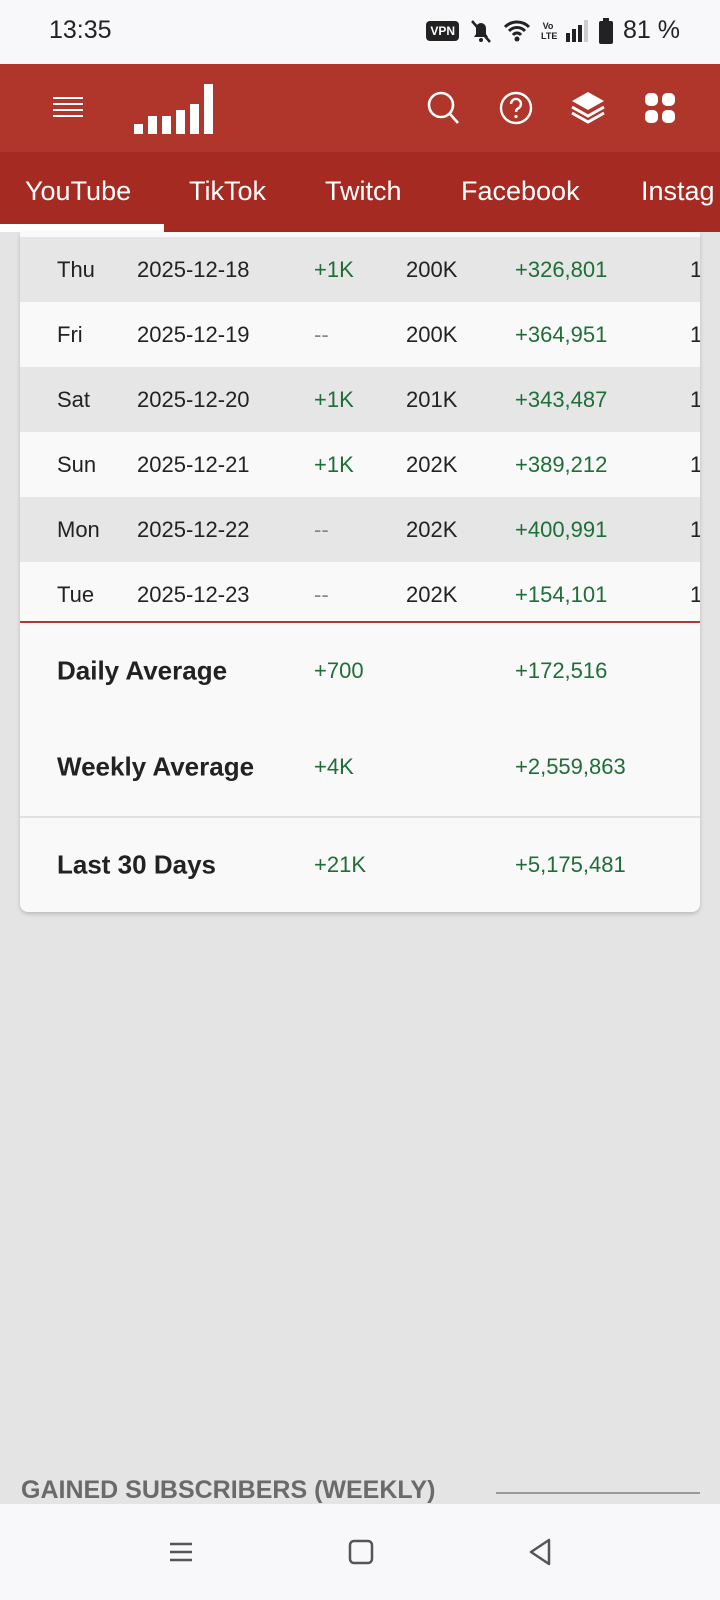 The height and width of the screenshot is (1600, 720). Describe the element at coordinates (651, 30) in the screenshot. I see `battery-level: 81 %` at that location.